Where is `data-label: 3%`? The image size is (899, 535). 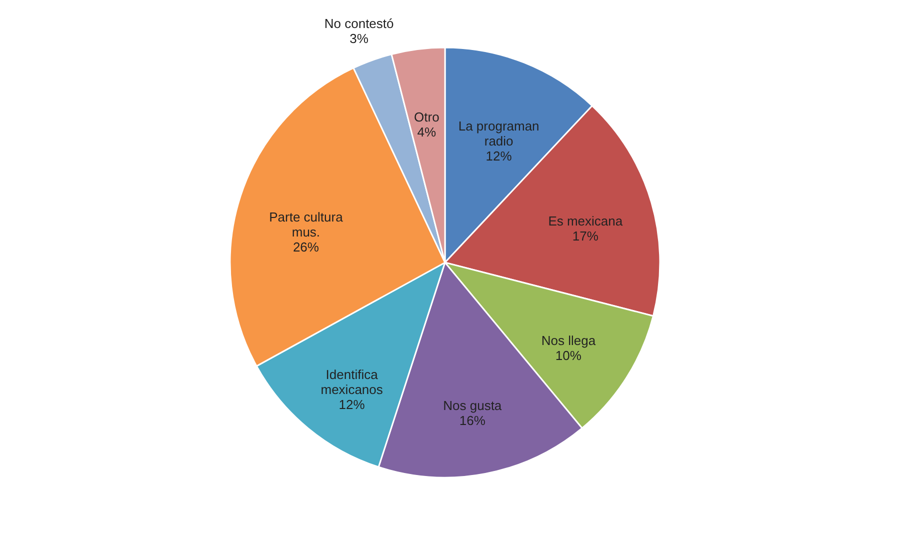 data-label: 3% is located at coordinates (359, 38).